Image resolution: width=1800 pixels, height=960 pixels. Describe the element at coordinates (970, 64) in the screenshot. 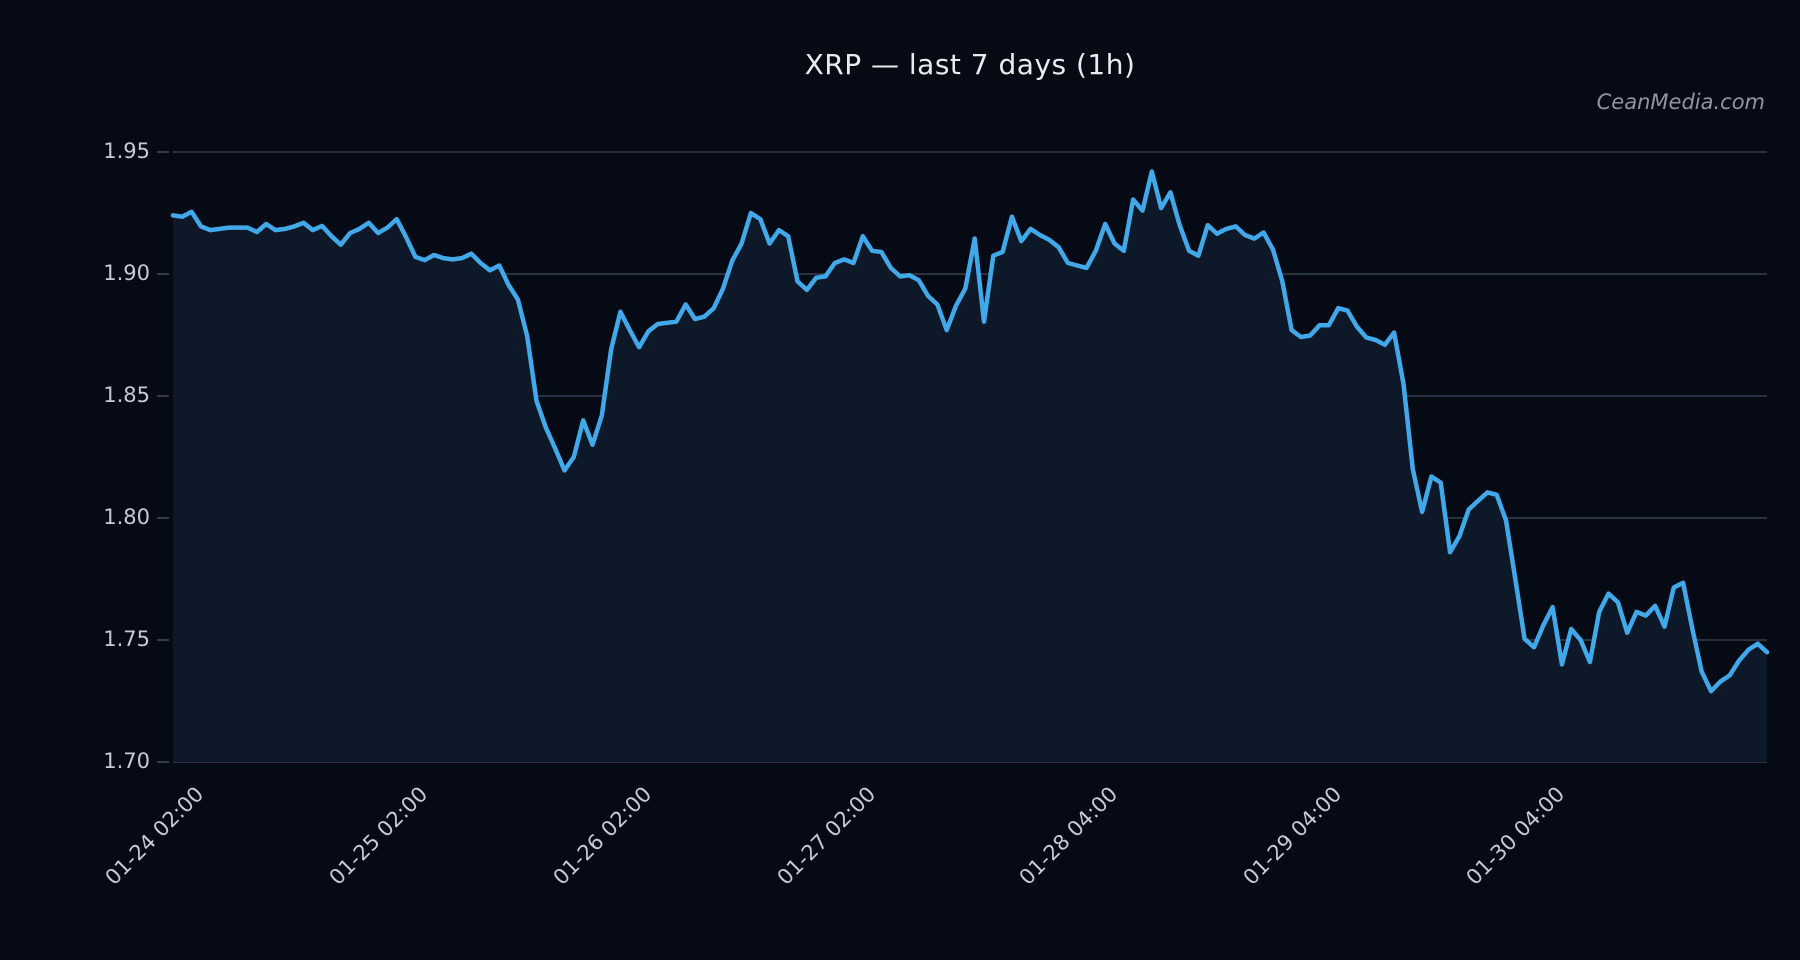

I see `chart-title: XRP — last 7 days (1h)` at that location.